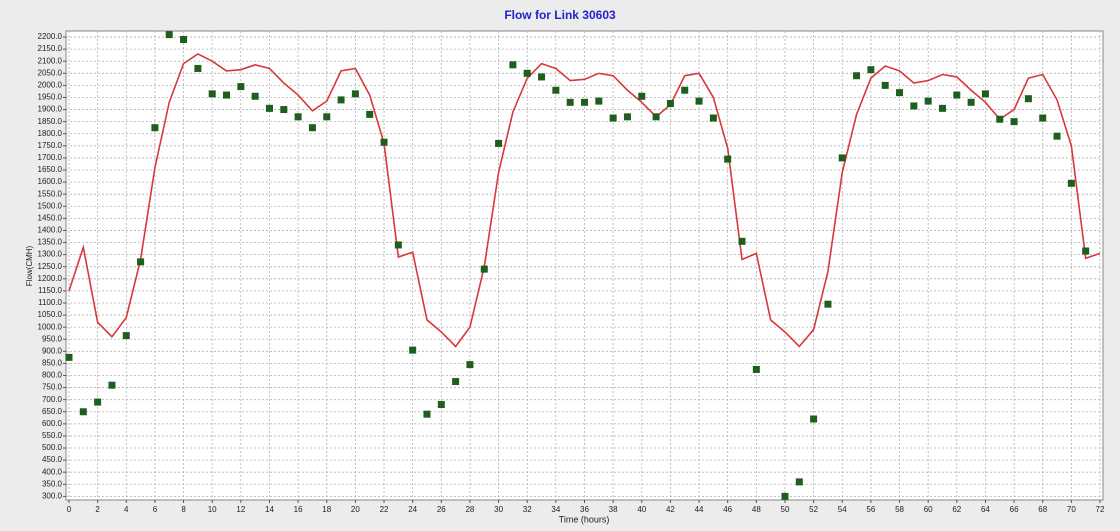  Describe the element at coordinates (212, 509) in the screenshot. I see `x-tick-label: 10` at that location.